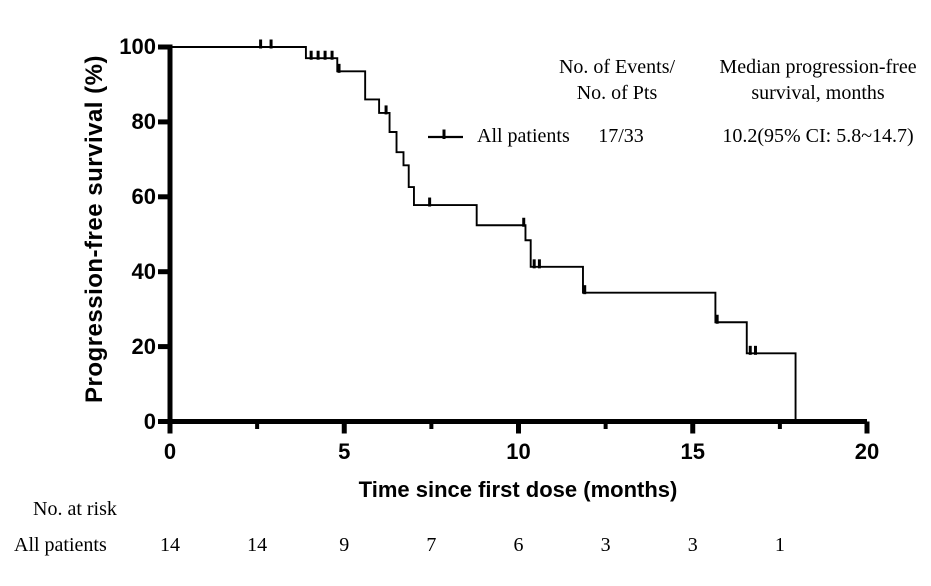  I want to click on risk-count-7.5mo: 7, so click(431, 545).